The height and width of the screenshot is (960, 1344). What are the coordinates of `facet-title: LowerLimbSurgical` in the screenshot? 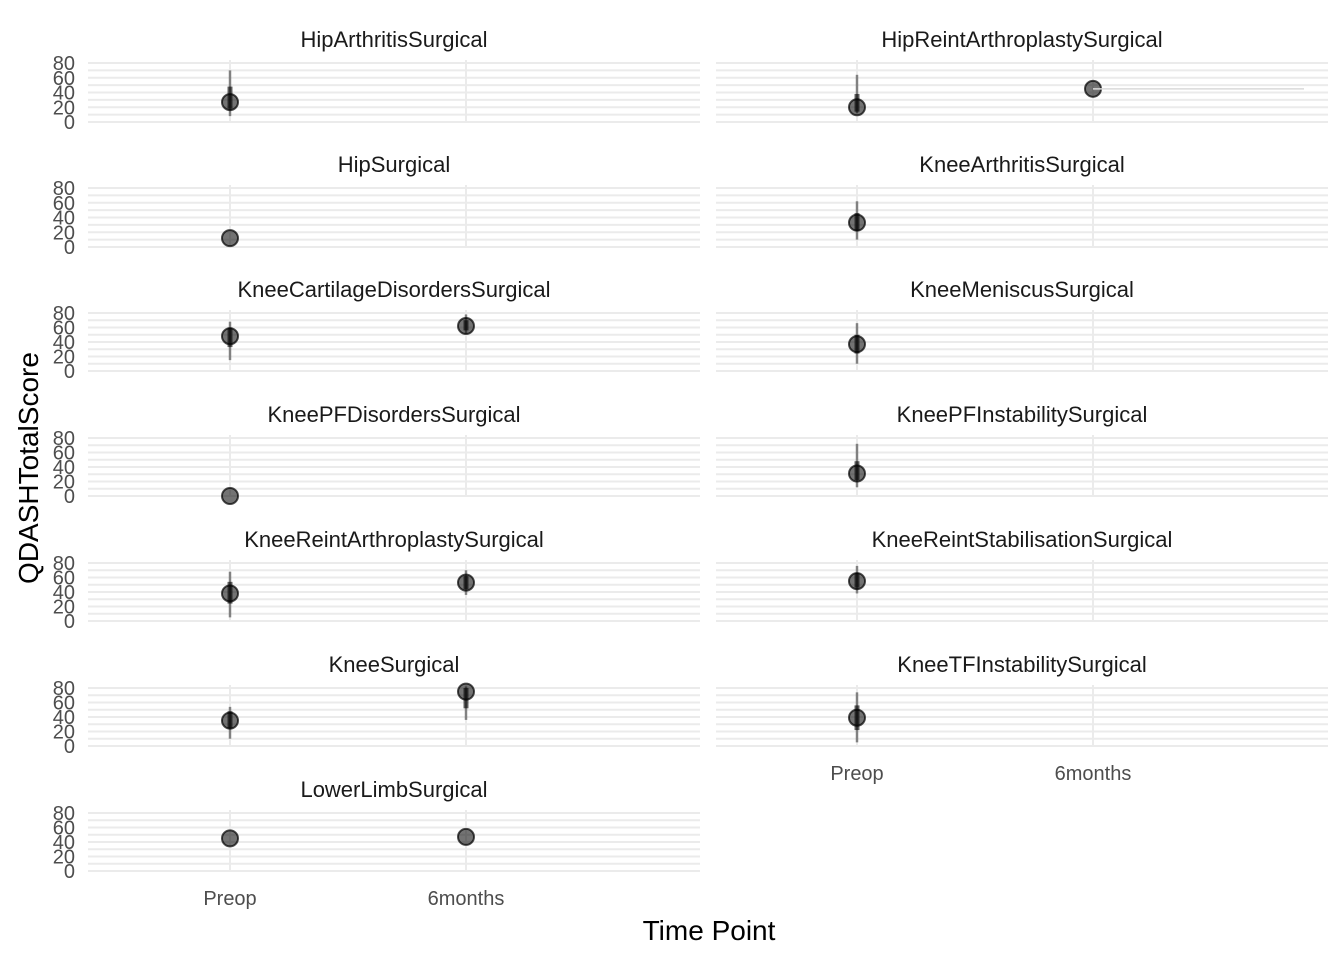 It's located at (393, 789).